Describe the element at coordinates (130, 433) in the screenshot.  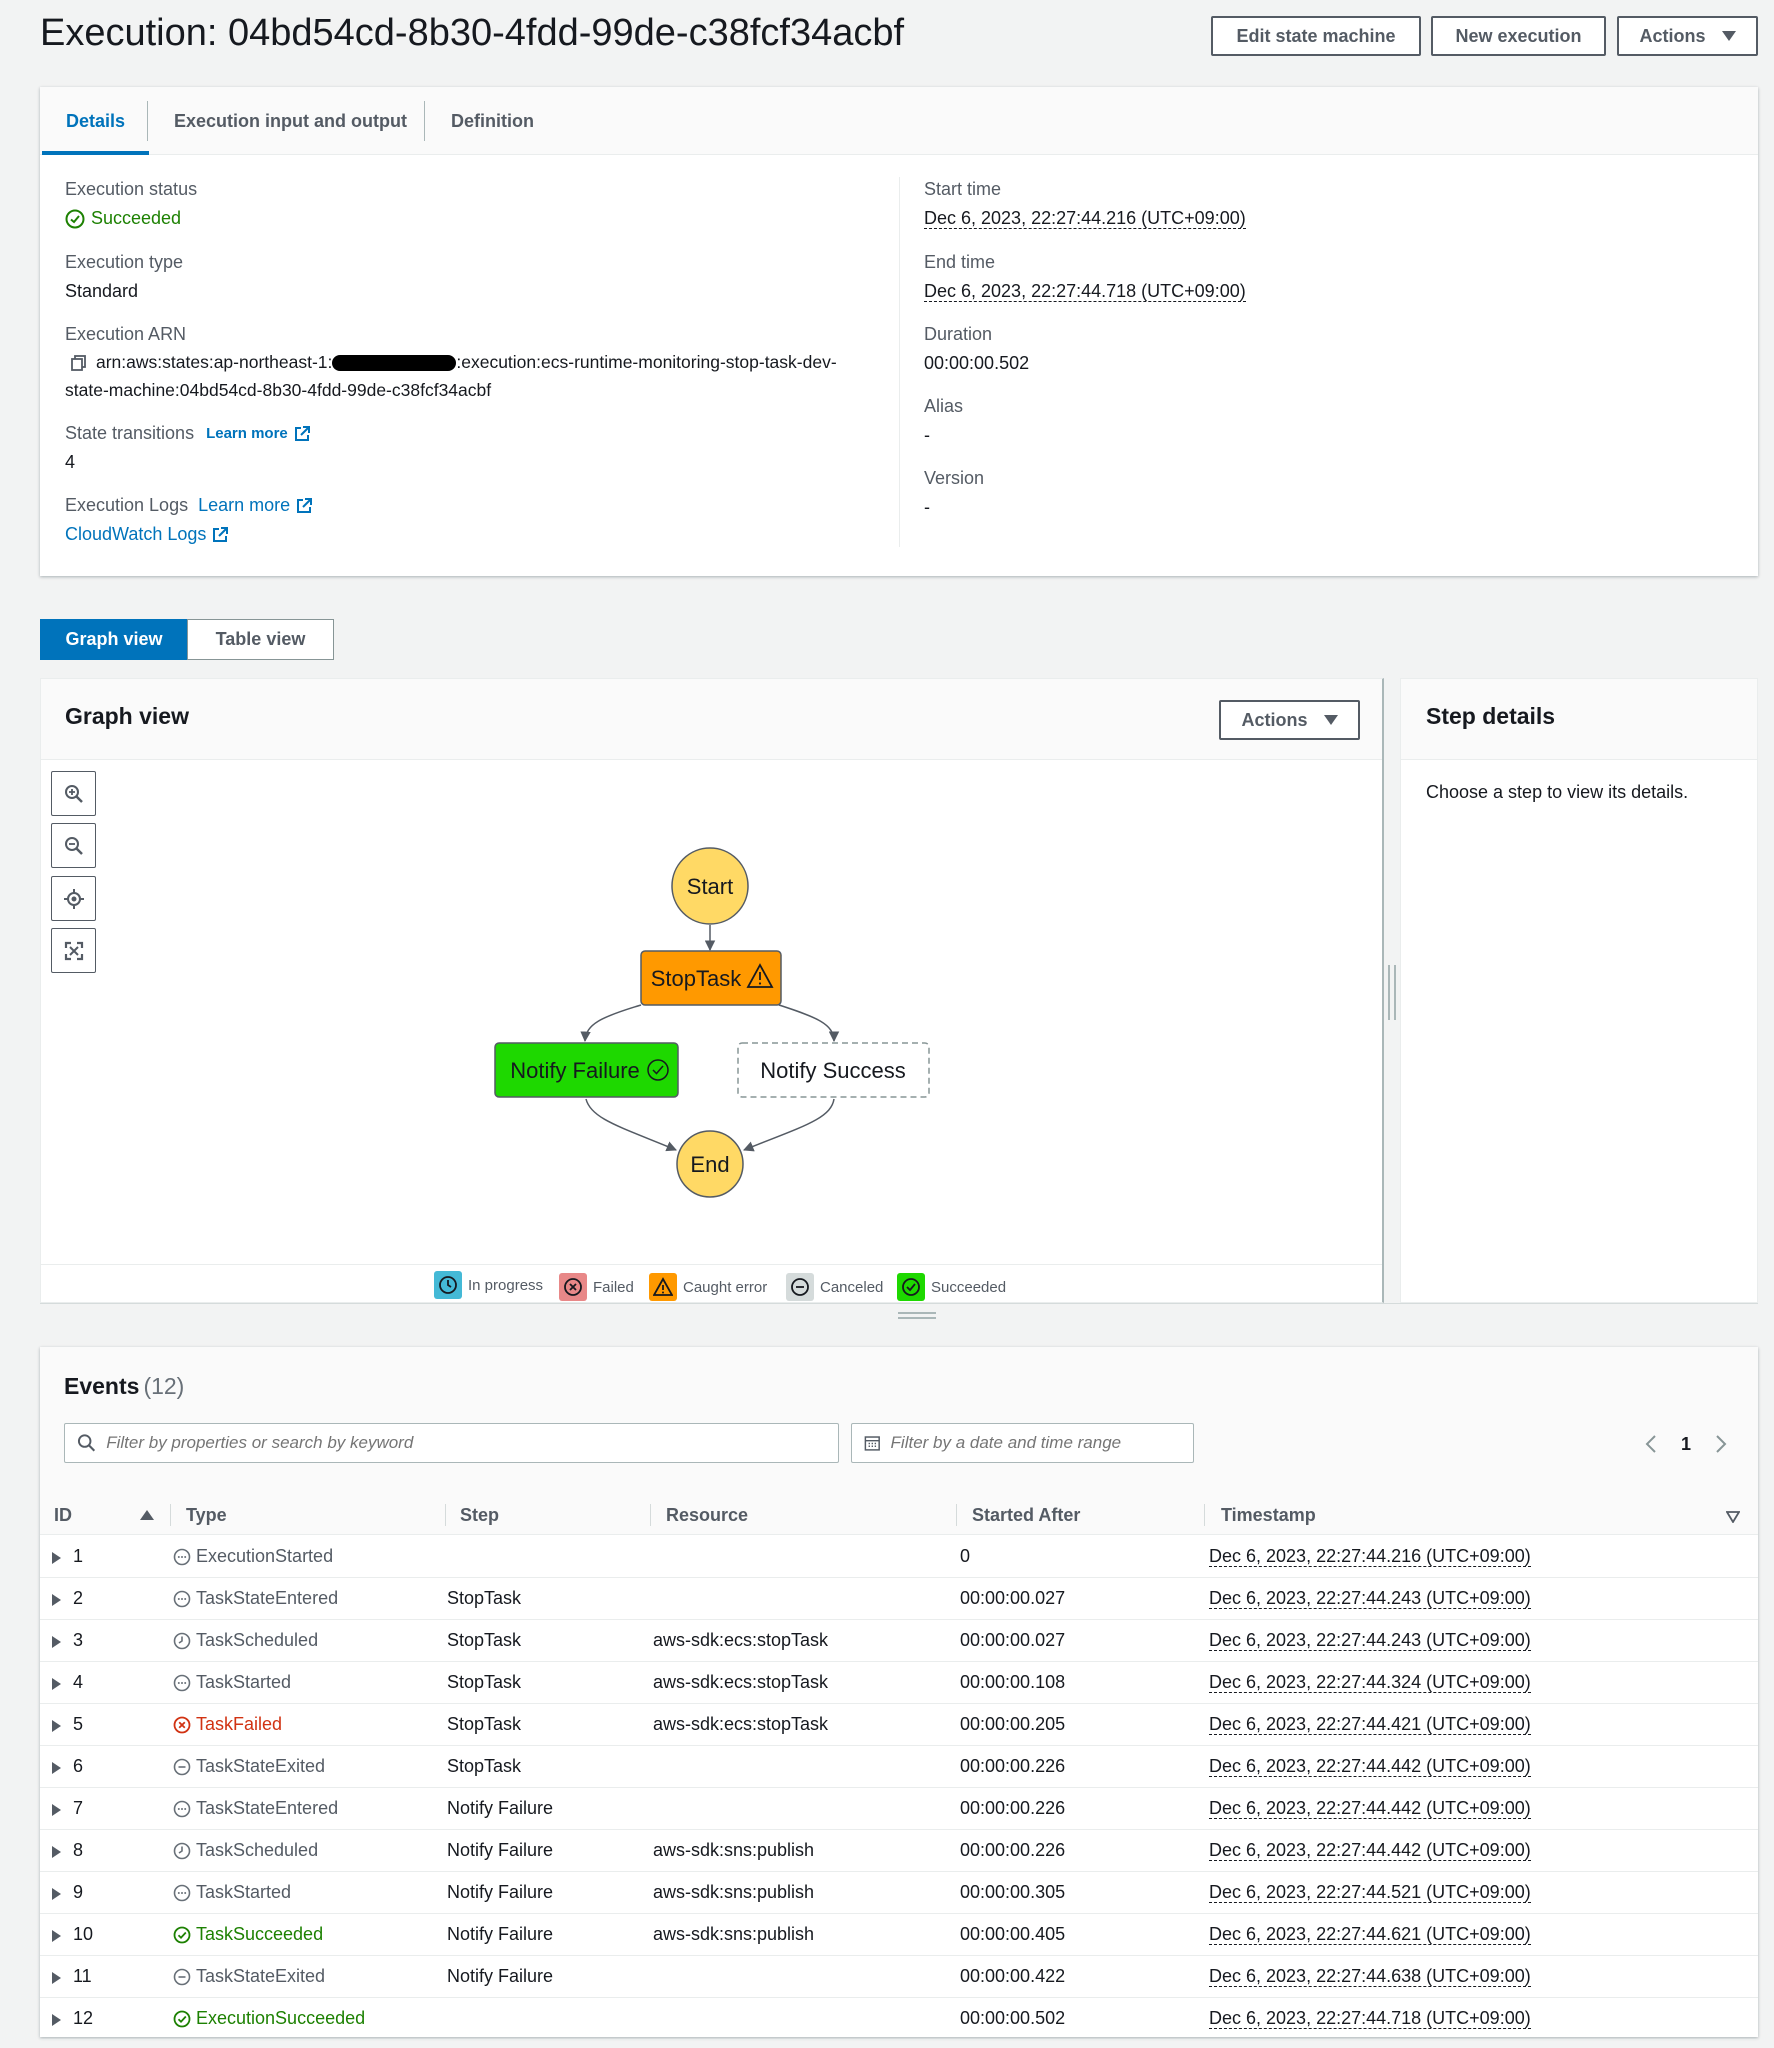
I see `state-transitions-label: State transitions` at that location.